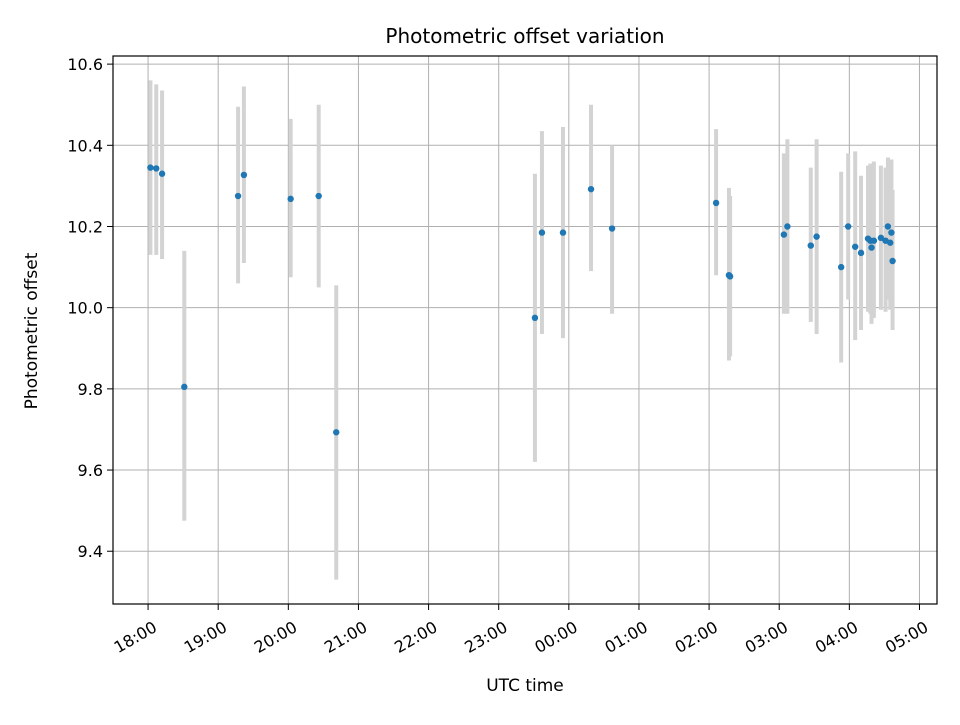  What do you see at coordinates (524, 36) in the screenshot?
I see `chart-title: Photometric offset variation` at bounding box center [524, 36].